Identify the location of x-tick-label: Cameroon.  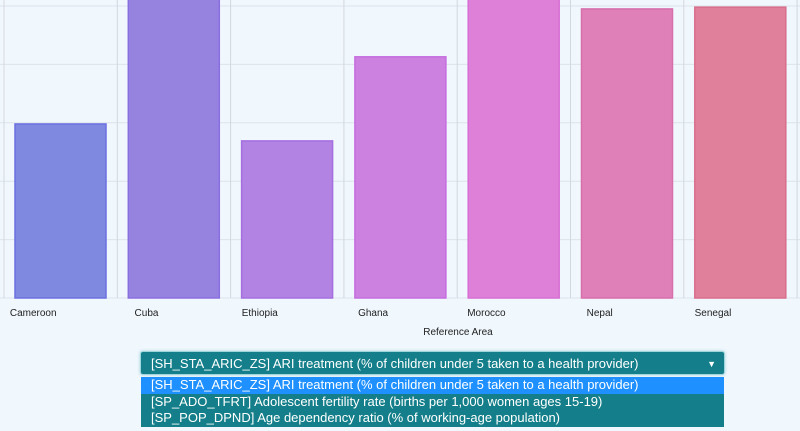
(33, 313).